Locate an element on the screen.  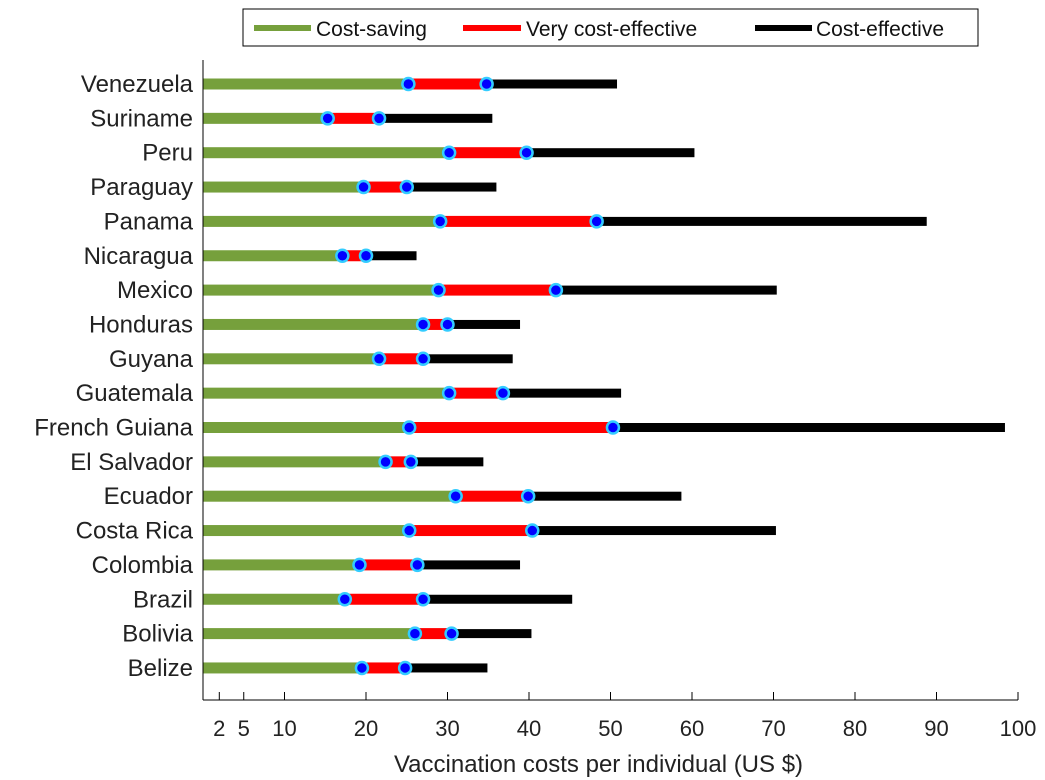
category-label: Suriname is located at coordinates (141, 118).